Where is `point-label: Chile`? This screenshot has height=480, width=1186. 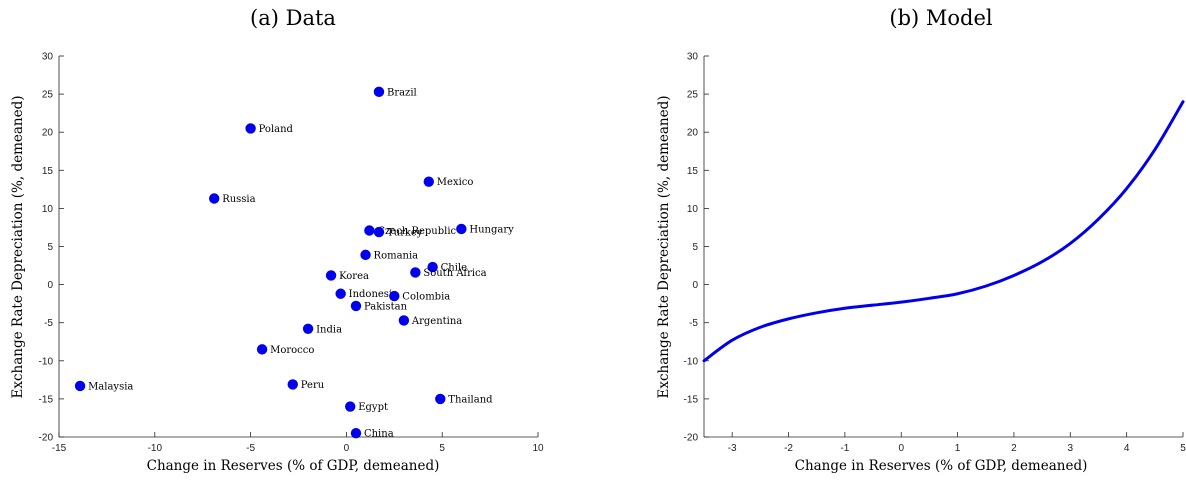
point-label: Chile is located at coordinates (454, 268).